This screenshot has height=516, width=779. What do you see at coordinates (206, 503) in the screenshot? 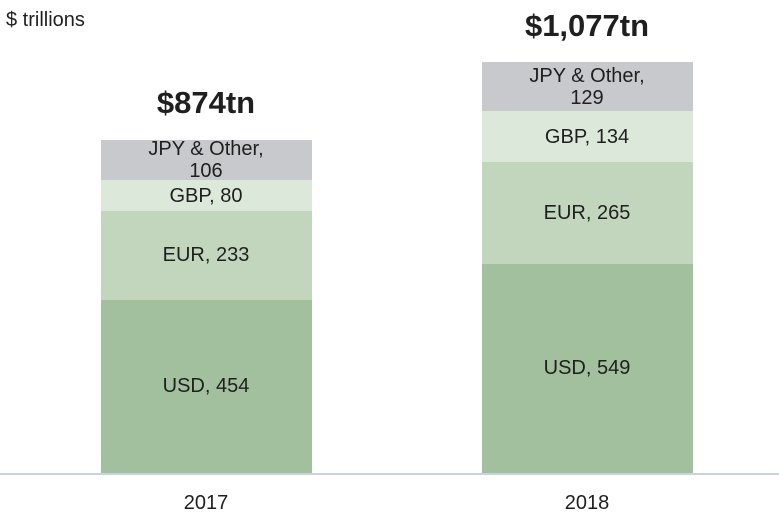
I see `x-tick-label: 2017` at bounding box center [206, 503].